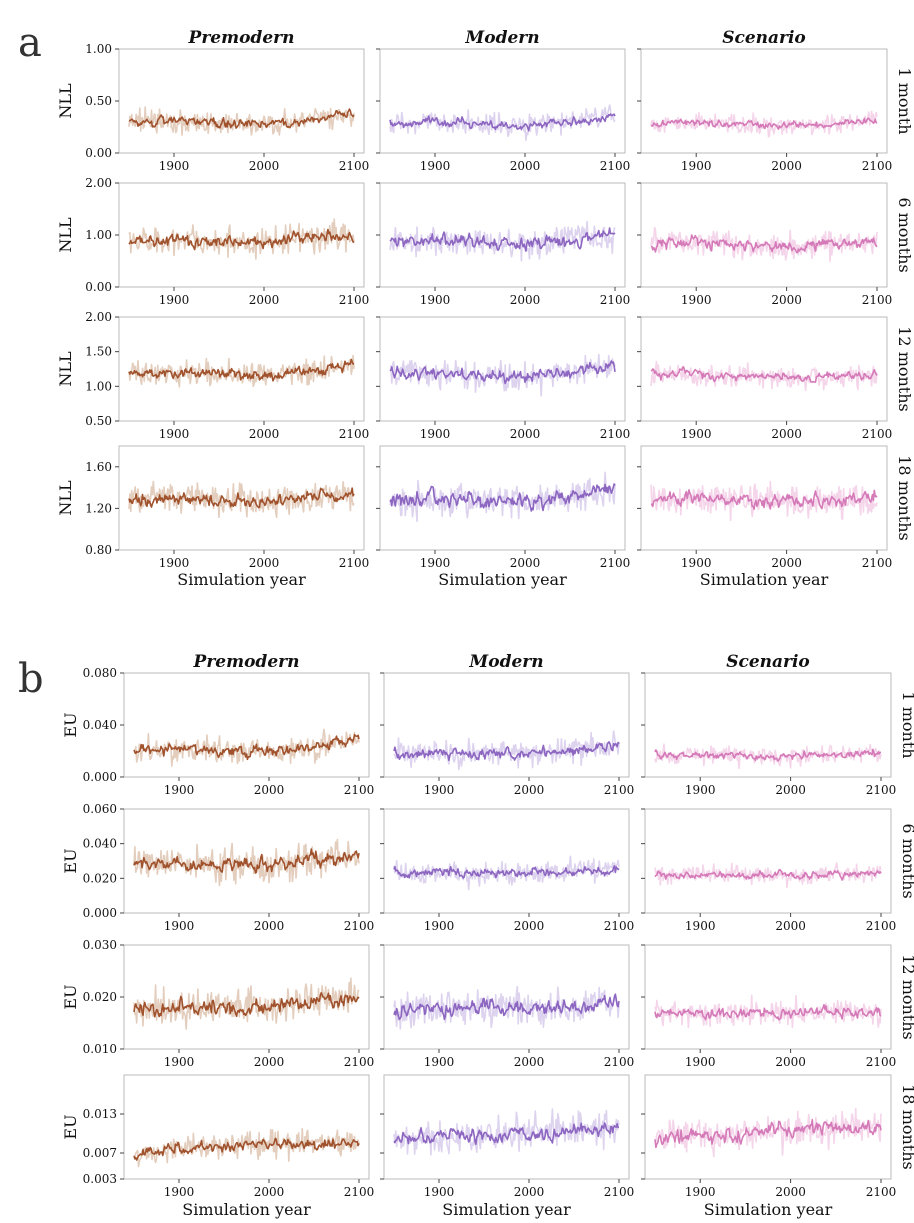 The width and height of the screenshot is (914, 1223). I want to click on y-tick-label: 1.50, so click(98, 352).